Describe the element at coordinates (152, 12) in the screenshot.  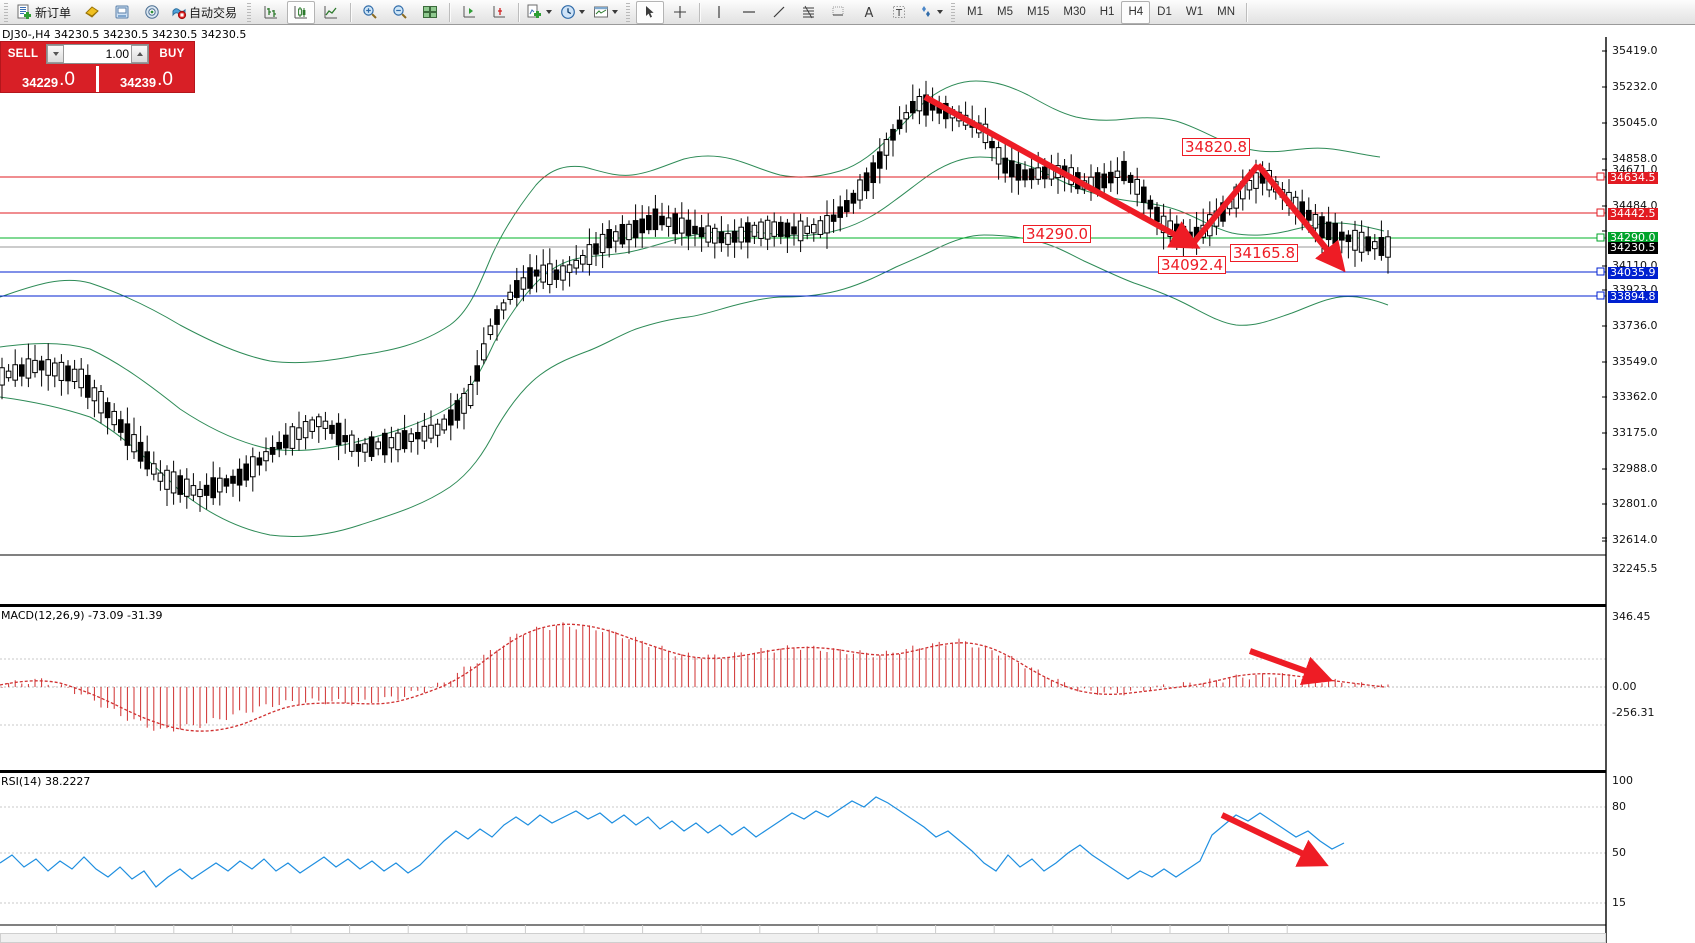
I see `navigator-button` at that location.